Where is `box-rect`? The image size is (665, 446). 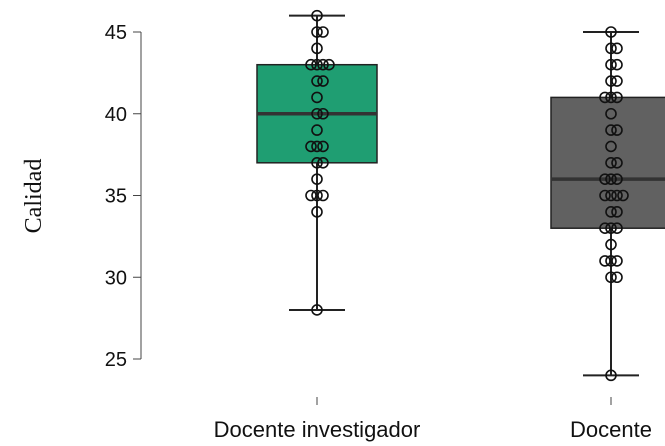
box-rect is located at coordinates (607, 162).